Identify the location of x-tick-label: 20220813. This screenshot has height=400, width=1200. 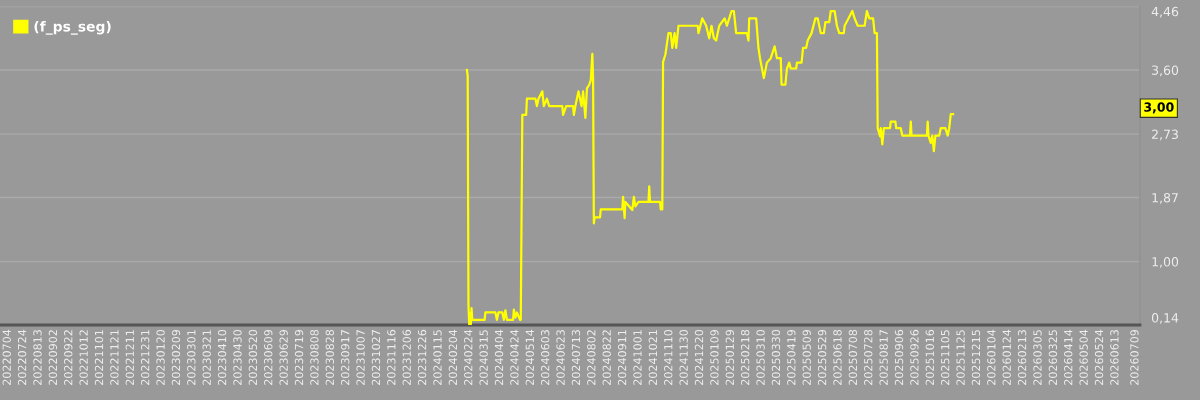
(37, 357).